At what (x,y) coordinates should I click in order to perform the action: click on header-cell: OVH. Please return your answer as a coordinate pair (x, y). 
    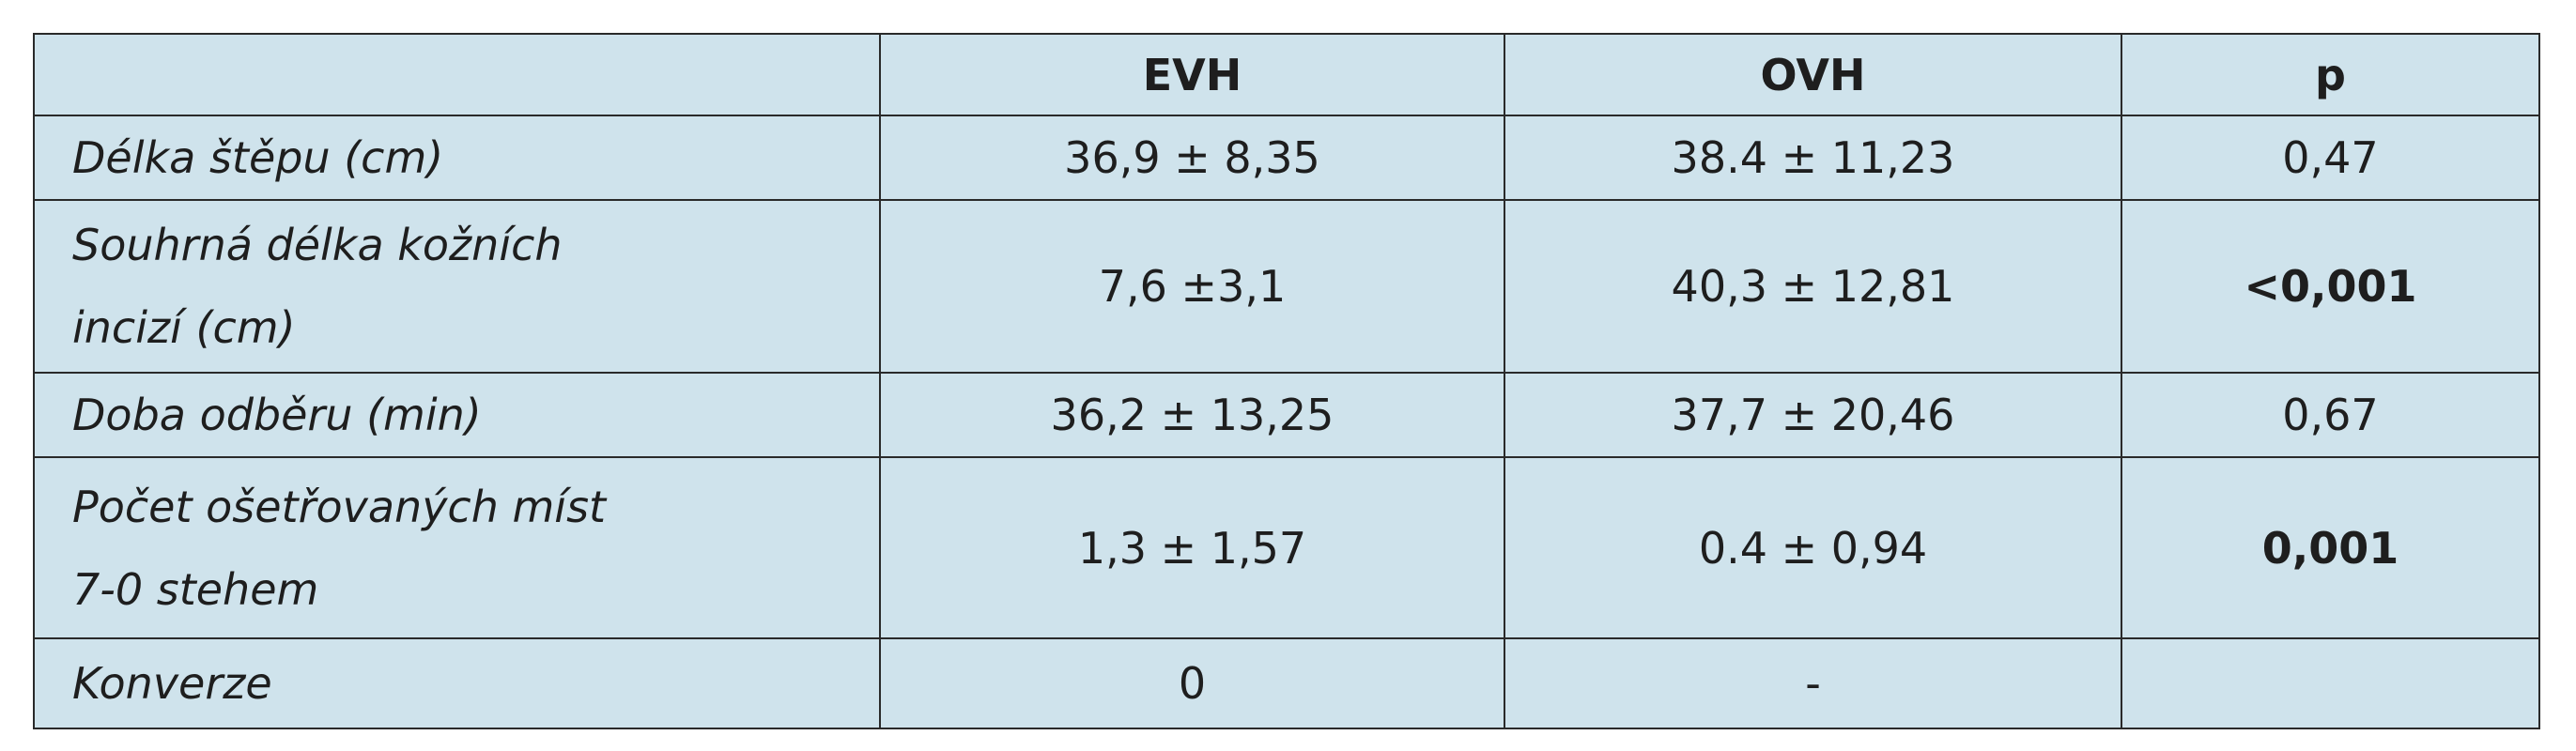
    Looking at the image, I should click on (1813, 75).